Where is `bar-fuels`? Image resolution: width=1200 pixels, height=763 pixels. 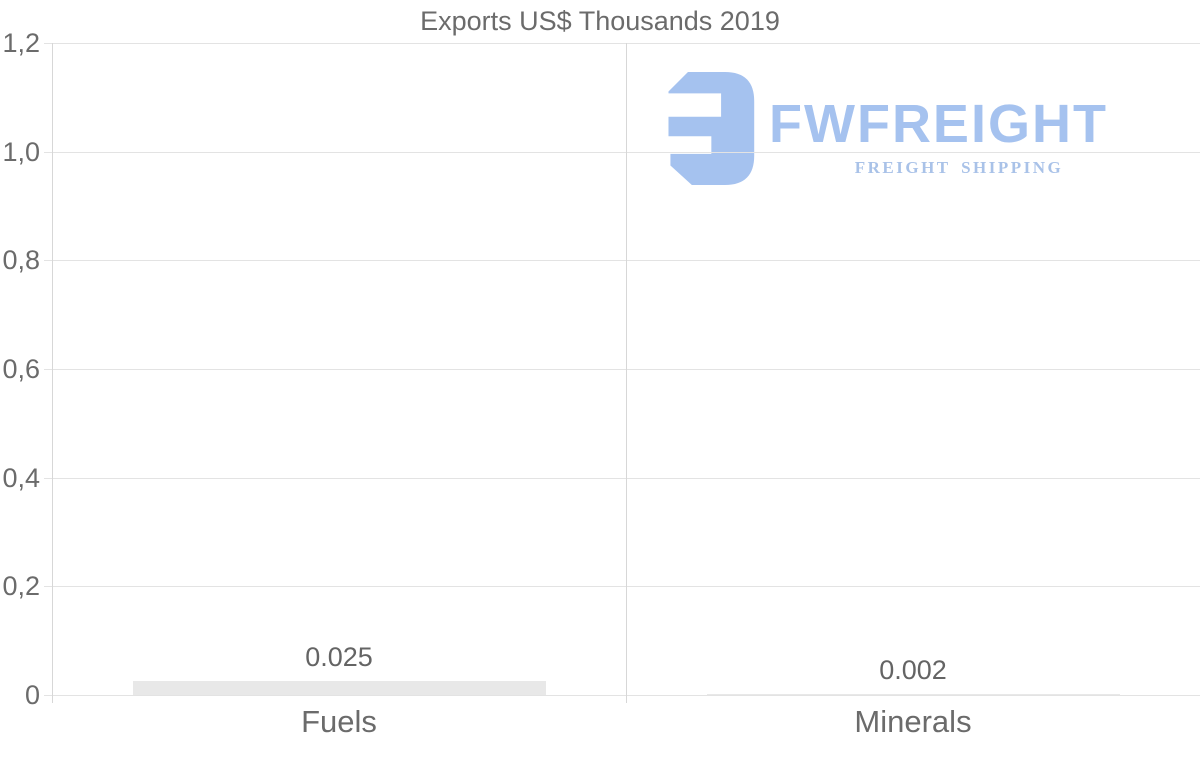
bar-fuels is located at coordinates (339, 688).